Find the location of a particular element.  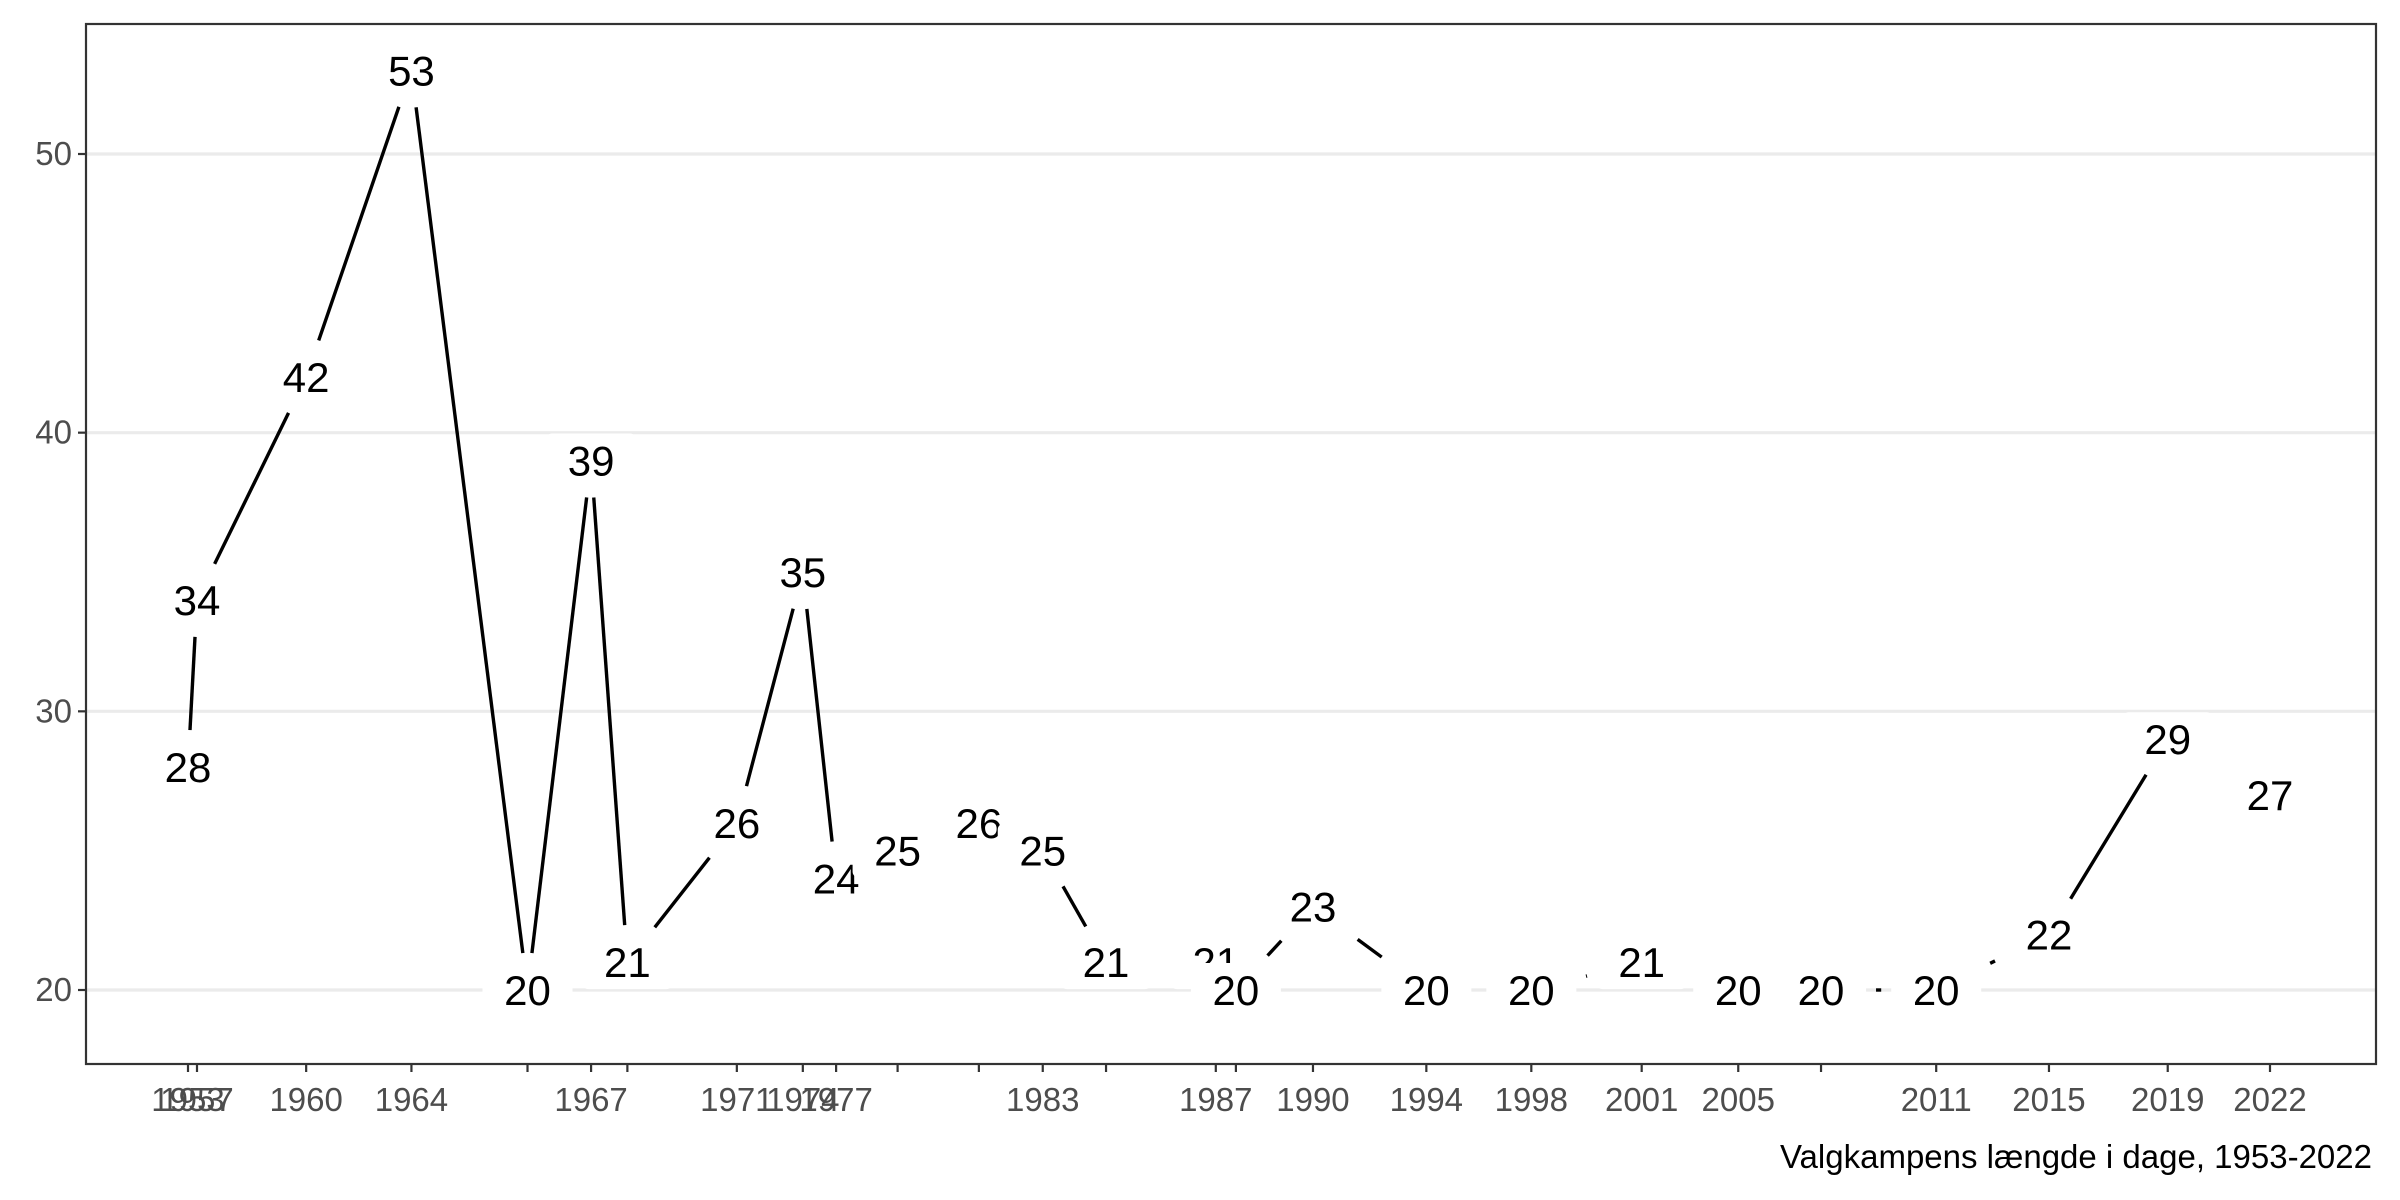

data-label-text: 22 is located at coordinates (2049, 934).